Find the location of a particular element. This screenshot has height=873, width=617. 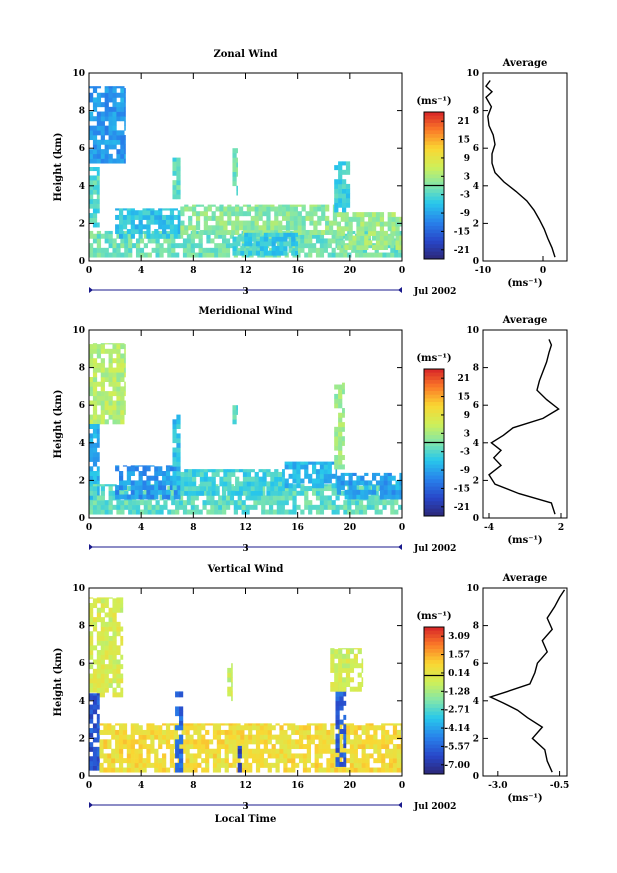

average-x-label: (ms⁻¹) is located at coordinates (524, 283).